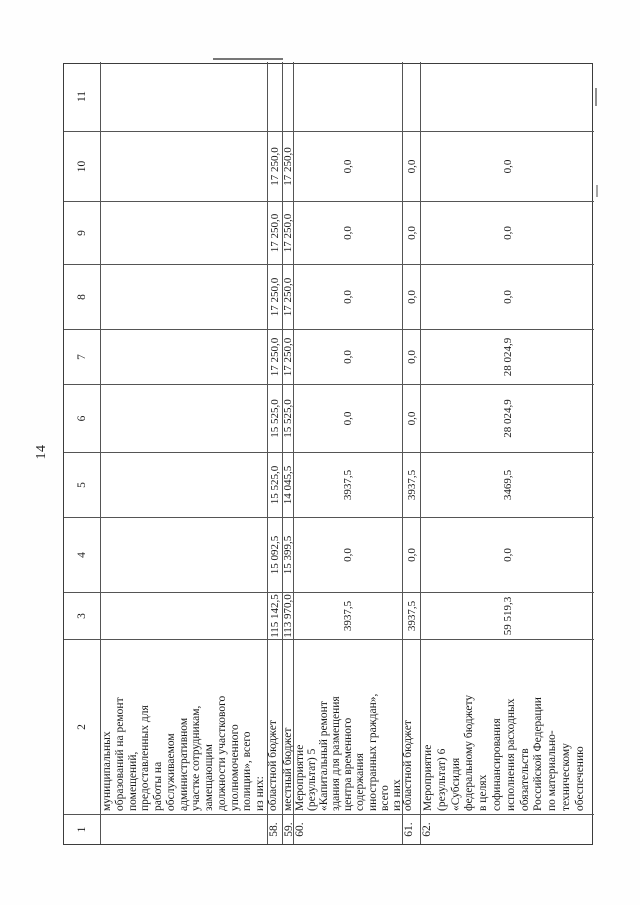  I want to click on column-header-6: 6, so click(82, 418).